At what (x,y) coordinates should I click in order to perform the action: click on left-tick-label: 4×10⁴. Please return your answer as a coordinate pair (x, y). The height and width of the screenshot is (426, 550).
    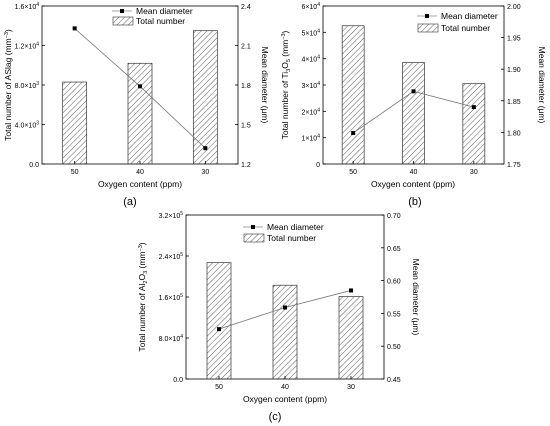
    Looking at the image, I should click on (310, 59).